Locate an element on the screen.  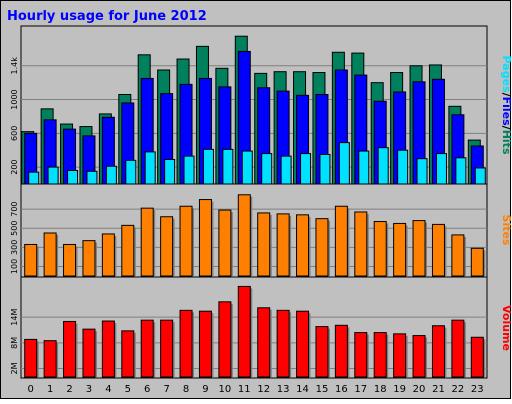
y-tick-label: 1000 is located at coordinates (14, 99).